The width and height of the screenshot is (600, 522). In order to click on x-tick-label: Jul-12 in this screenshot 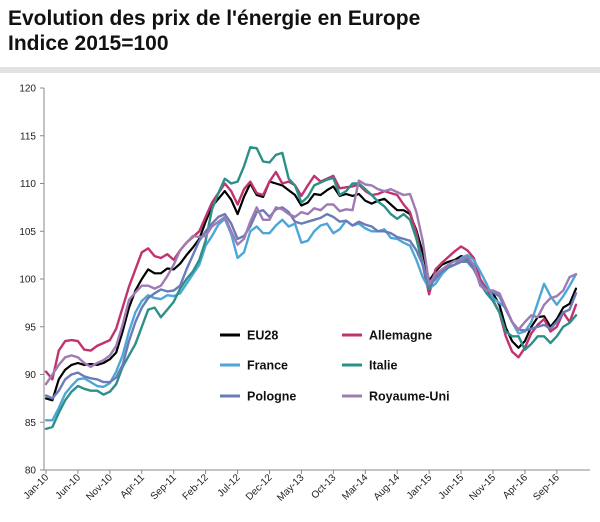, I will do `click(229, 485)`.